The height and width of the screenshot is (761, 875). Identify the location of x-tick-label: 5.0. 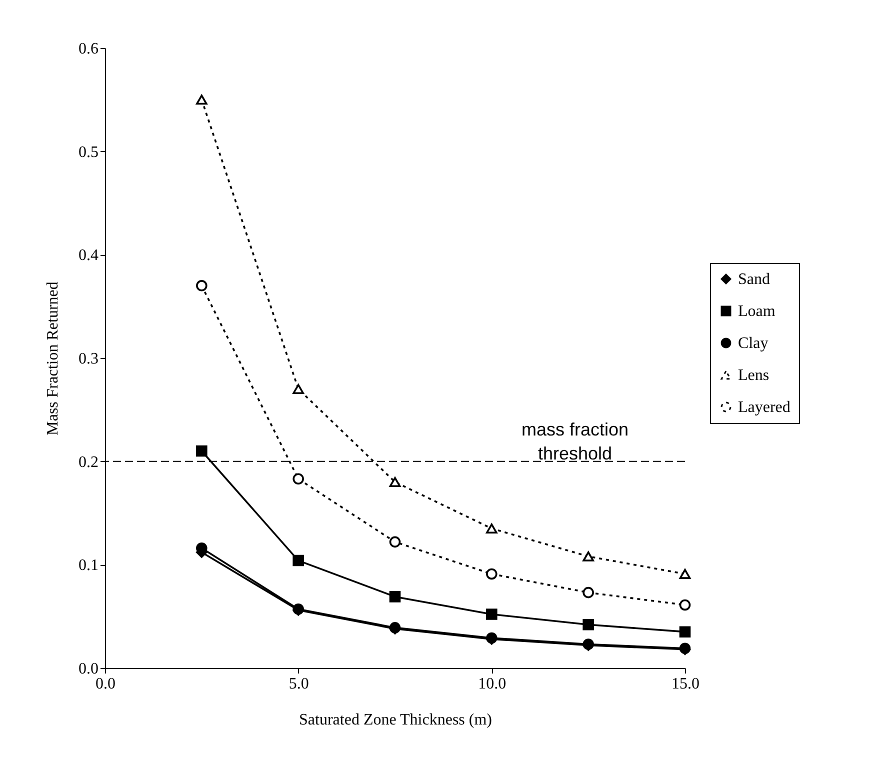
(298, 684).